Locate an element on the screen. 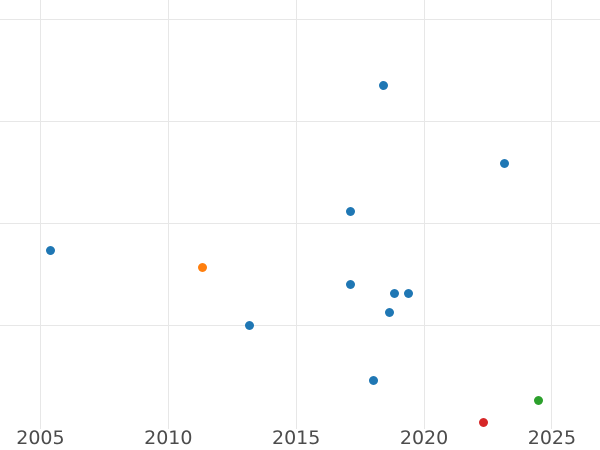  scatter-point-orange is located at coordinates (202, 267).